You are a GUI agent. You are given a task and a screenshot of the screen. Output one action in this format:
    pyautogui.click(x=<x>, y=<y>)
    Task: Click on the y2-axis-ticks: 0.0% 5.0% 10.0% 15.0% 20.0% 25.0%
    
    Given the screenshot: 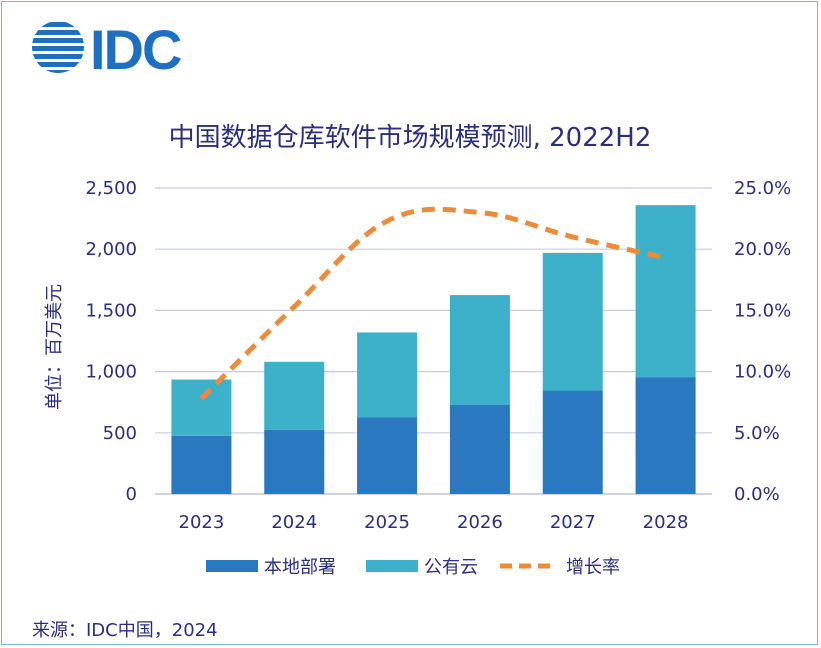 What is the action you would take?
    pyautogui.click(x=762, y=341)
    